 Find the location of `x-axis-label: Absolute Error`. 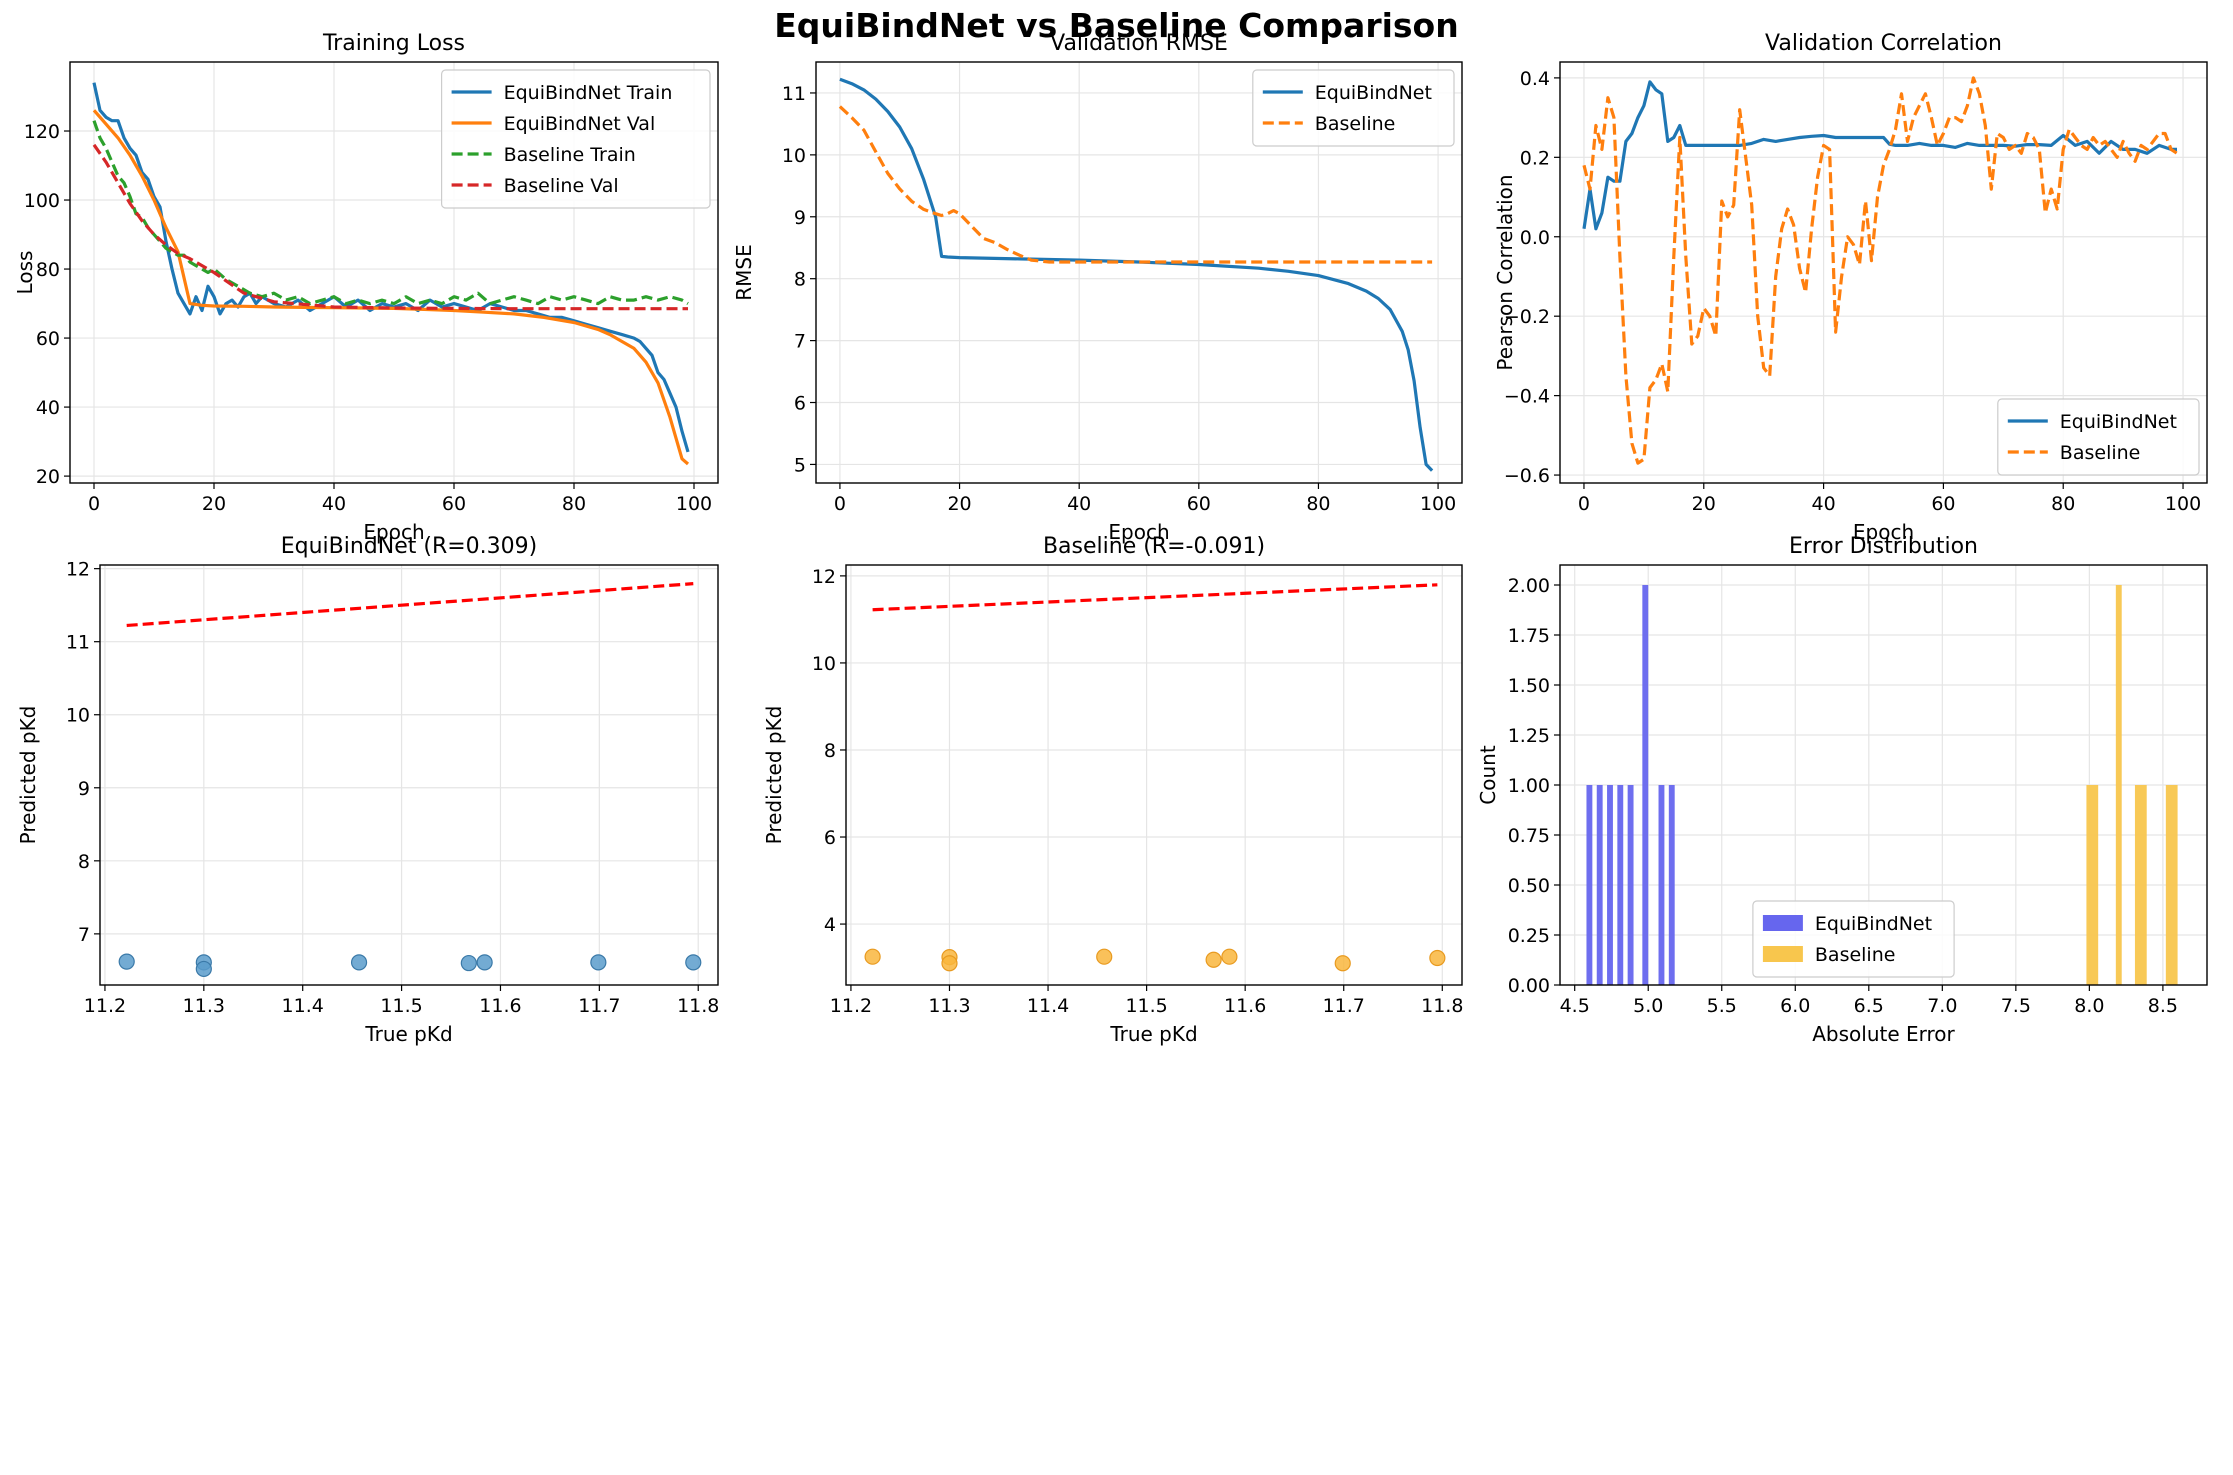

x-axis-label: Absolute Error is located at coordinates (1883, 1034).